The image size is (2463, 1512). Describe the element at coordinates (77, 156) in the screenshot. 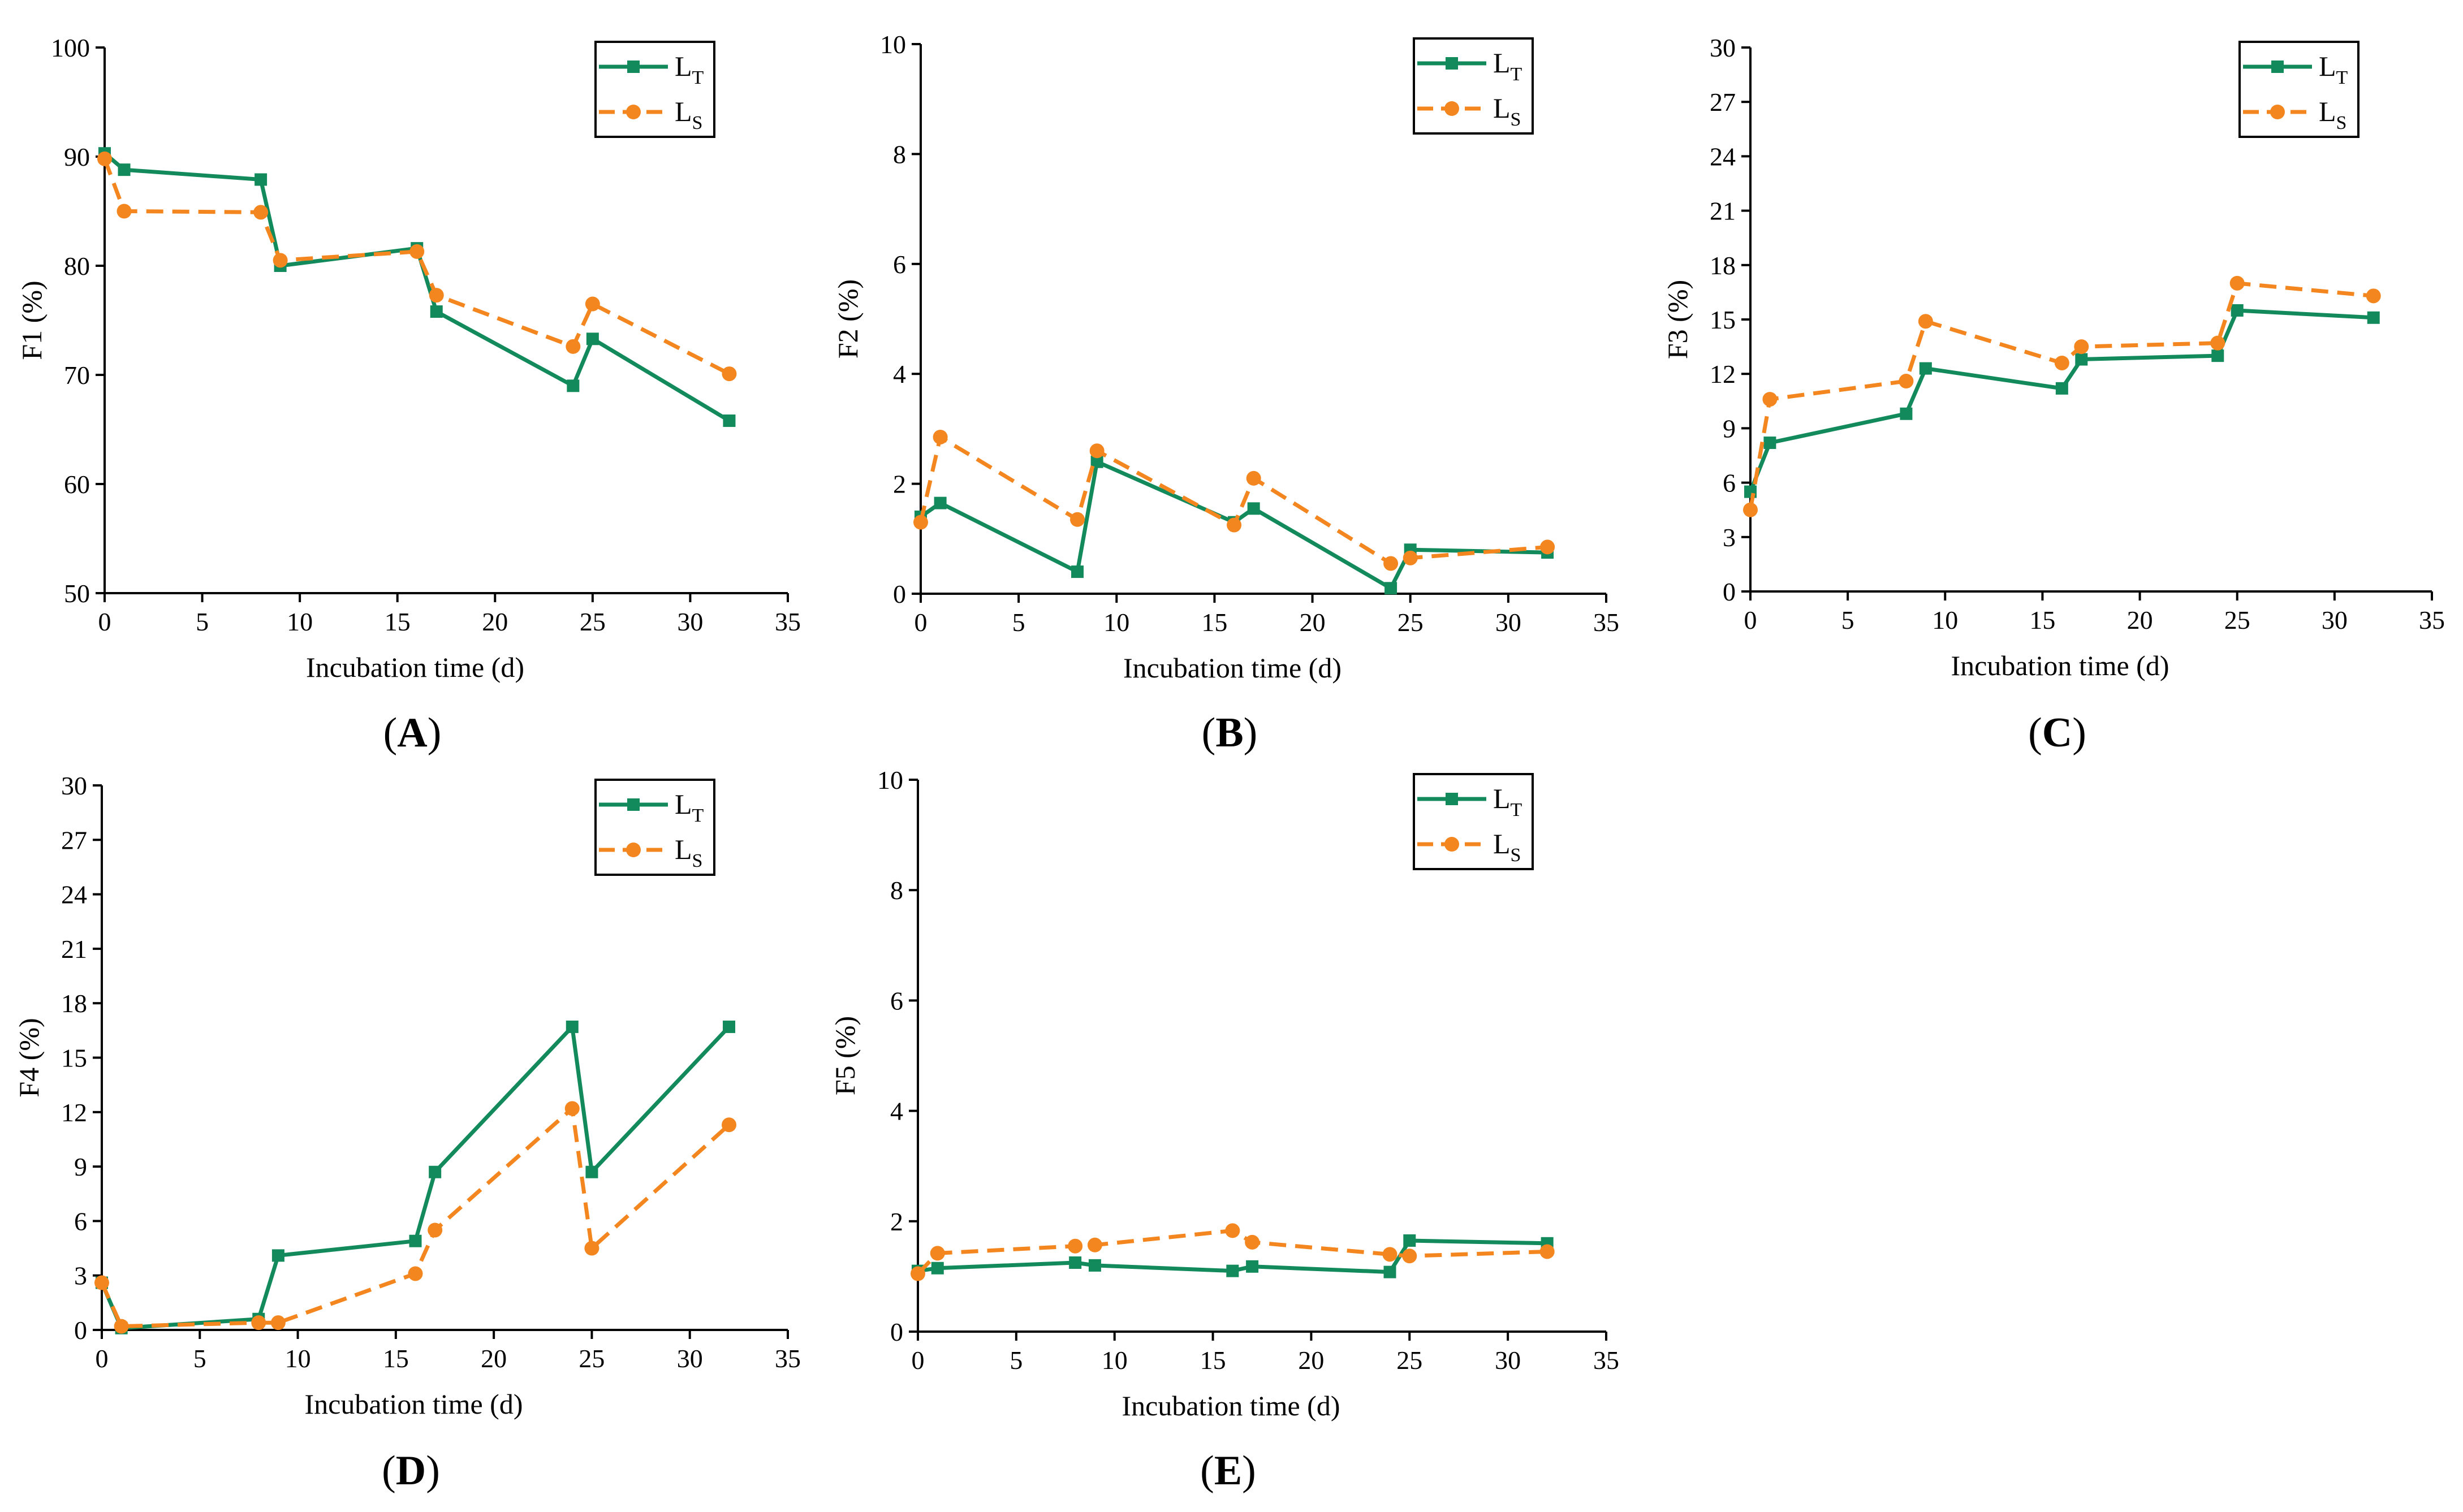

I see `y-tick-label: 90` at that location.